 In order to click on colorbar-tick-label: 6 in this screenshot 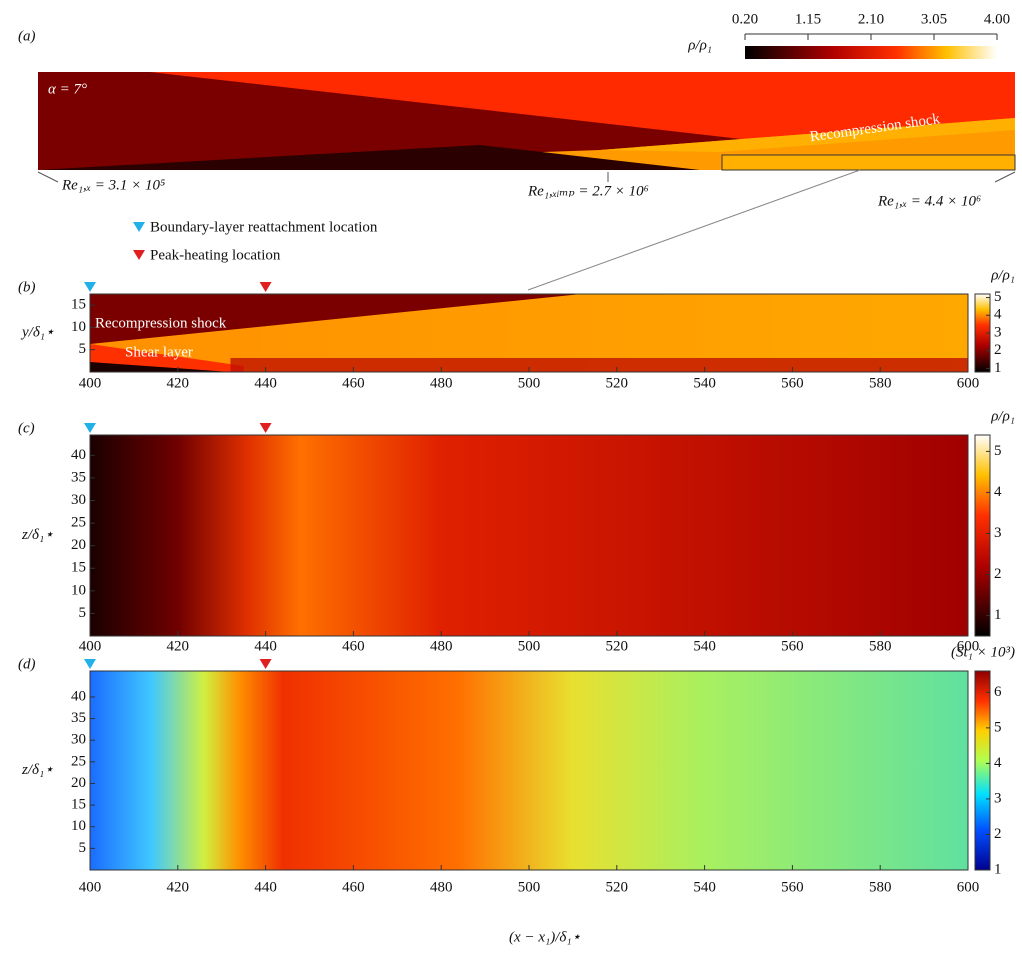, I will do `click(998, 692)`.